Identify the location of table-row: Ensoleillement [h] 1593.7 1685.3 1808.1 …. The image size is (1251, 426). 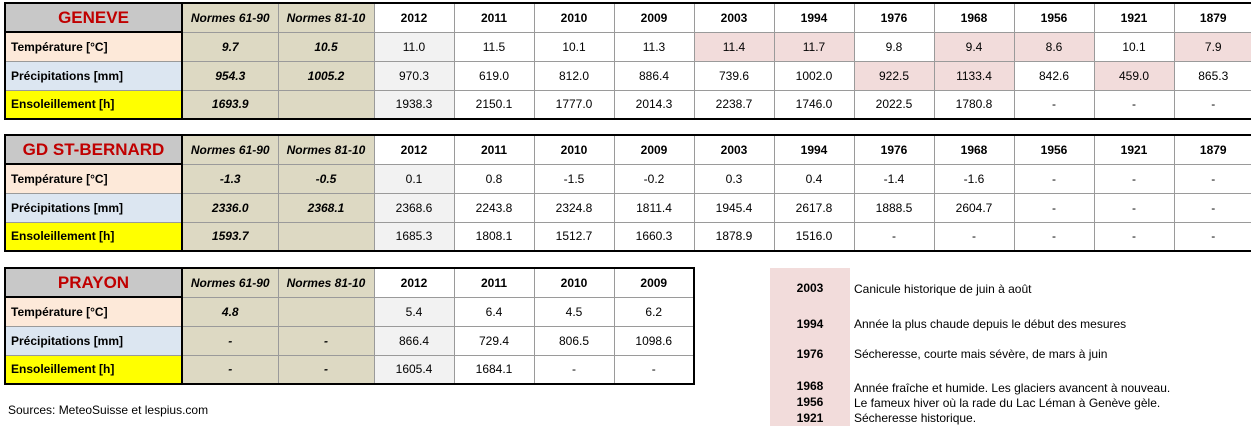
(627, 236).